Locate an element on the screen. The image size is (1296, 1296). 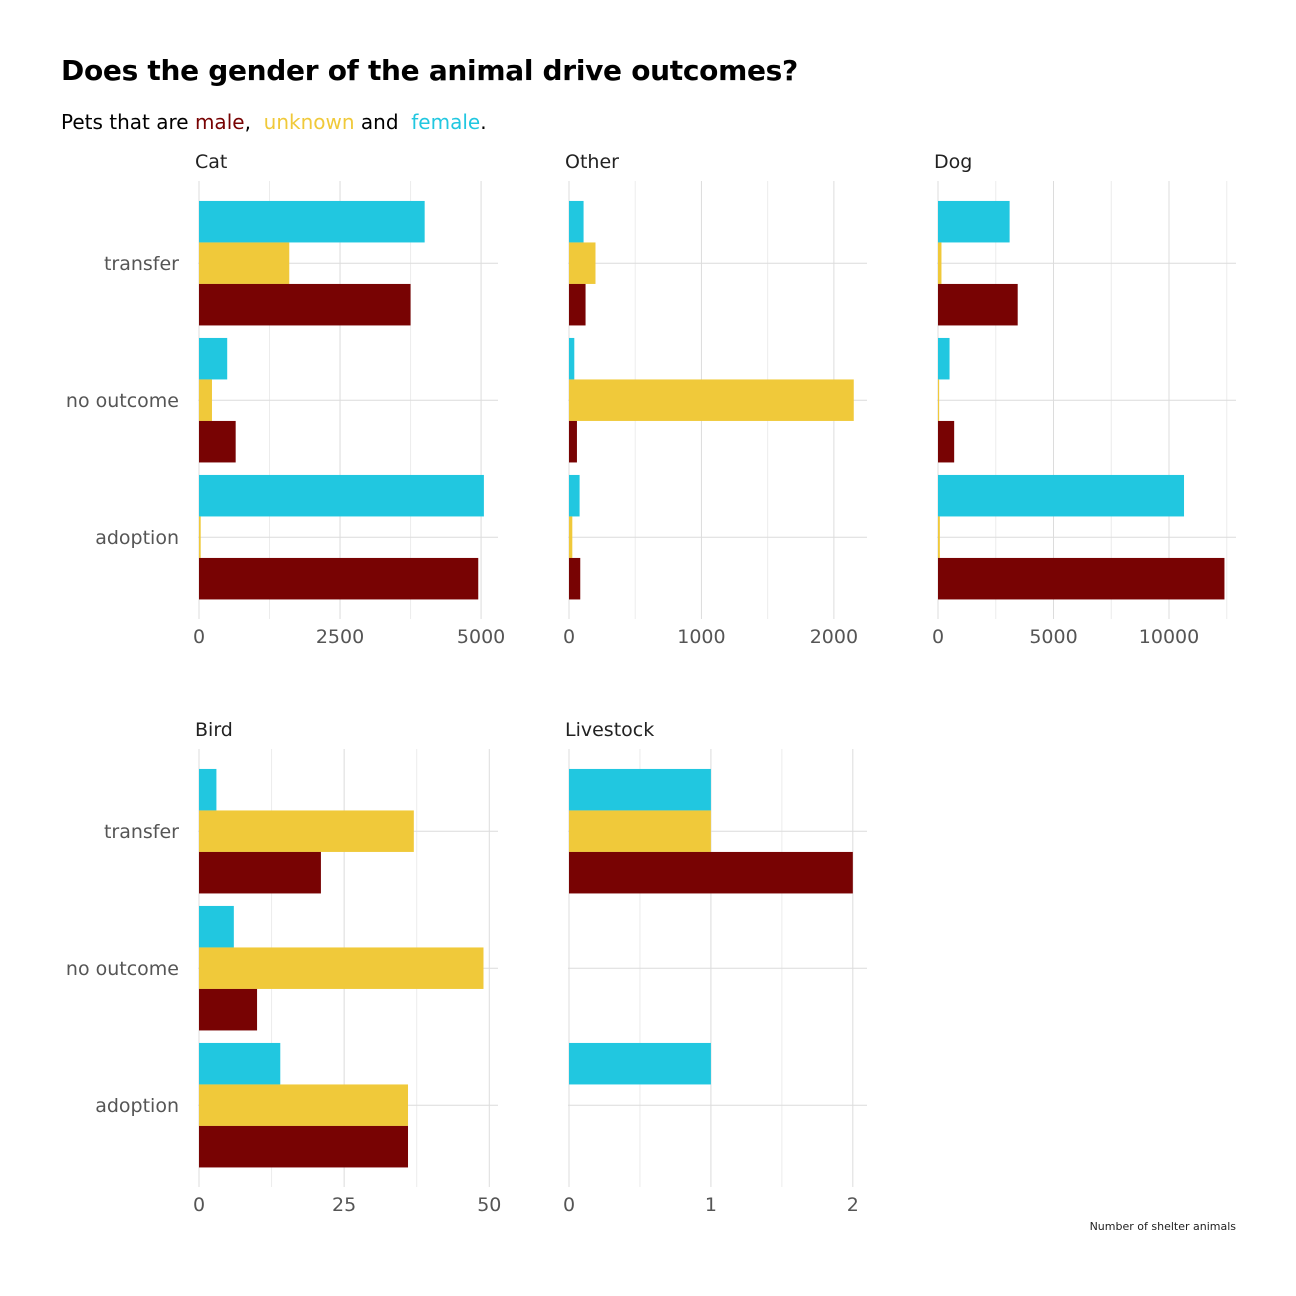
bar-bird-no-outcome-unknown is located at coordinates (341, 968).